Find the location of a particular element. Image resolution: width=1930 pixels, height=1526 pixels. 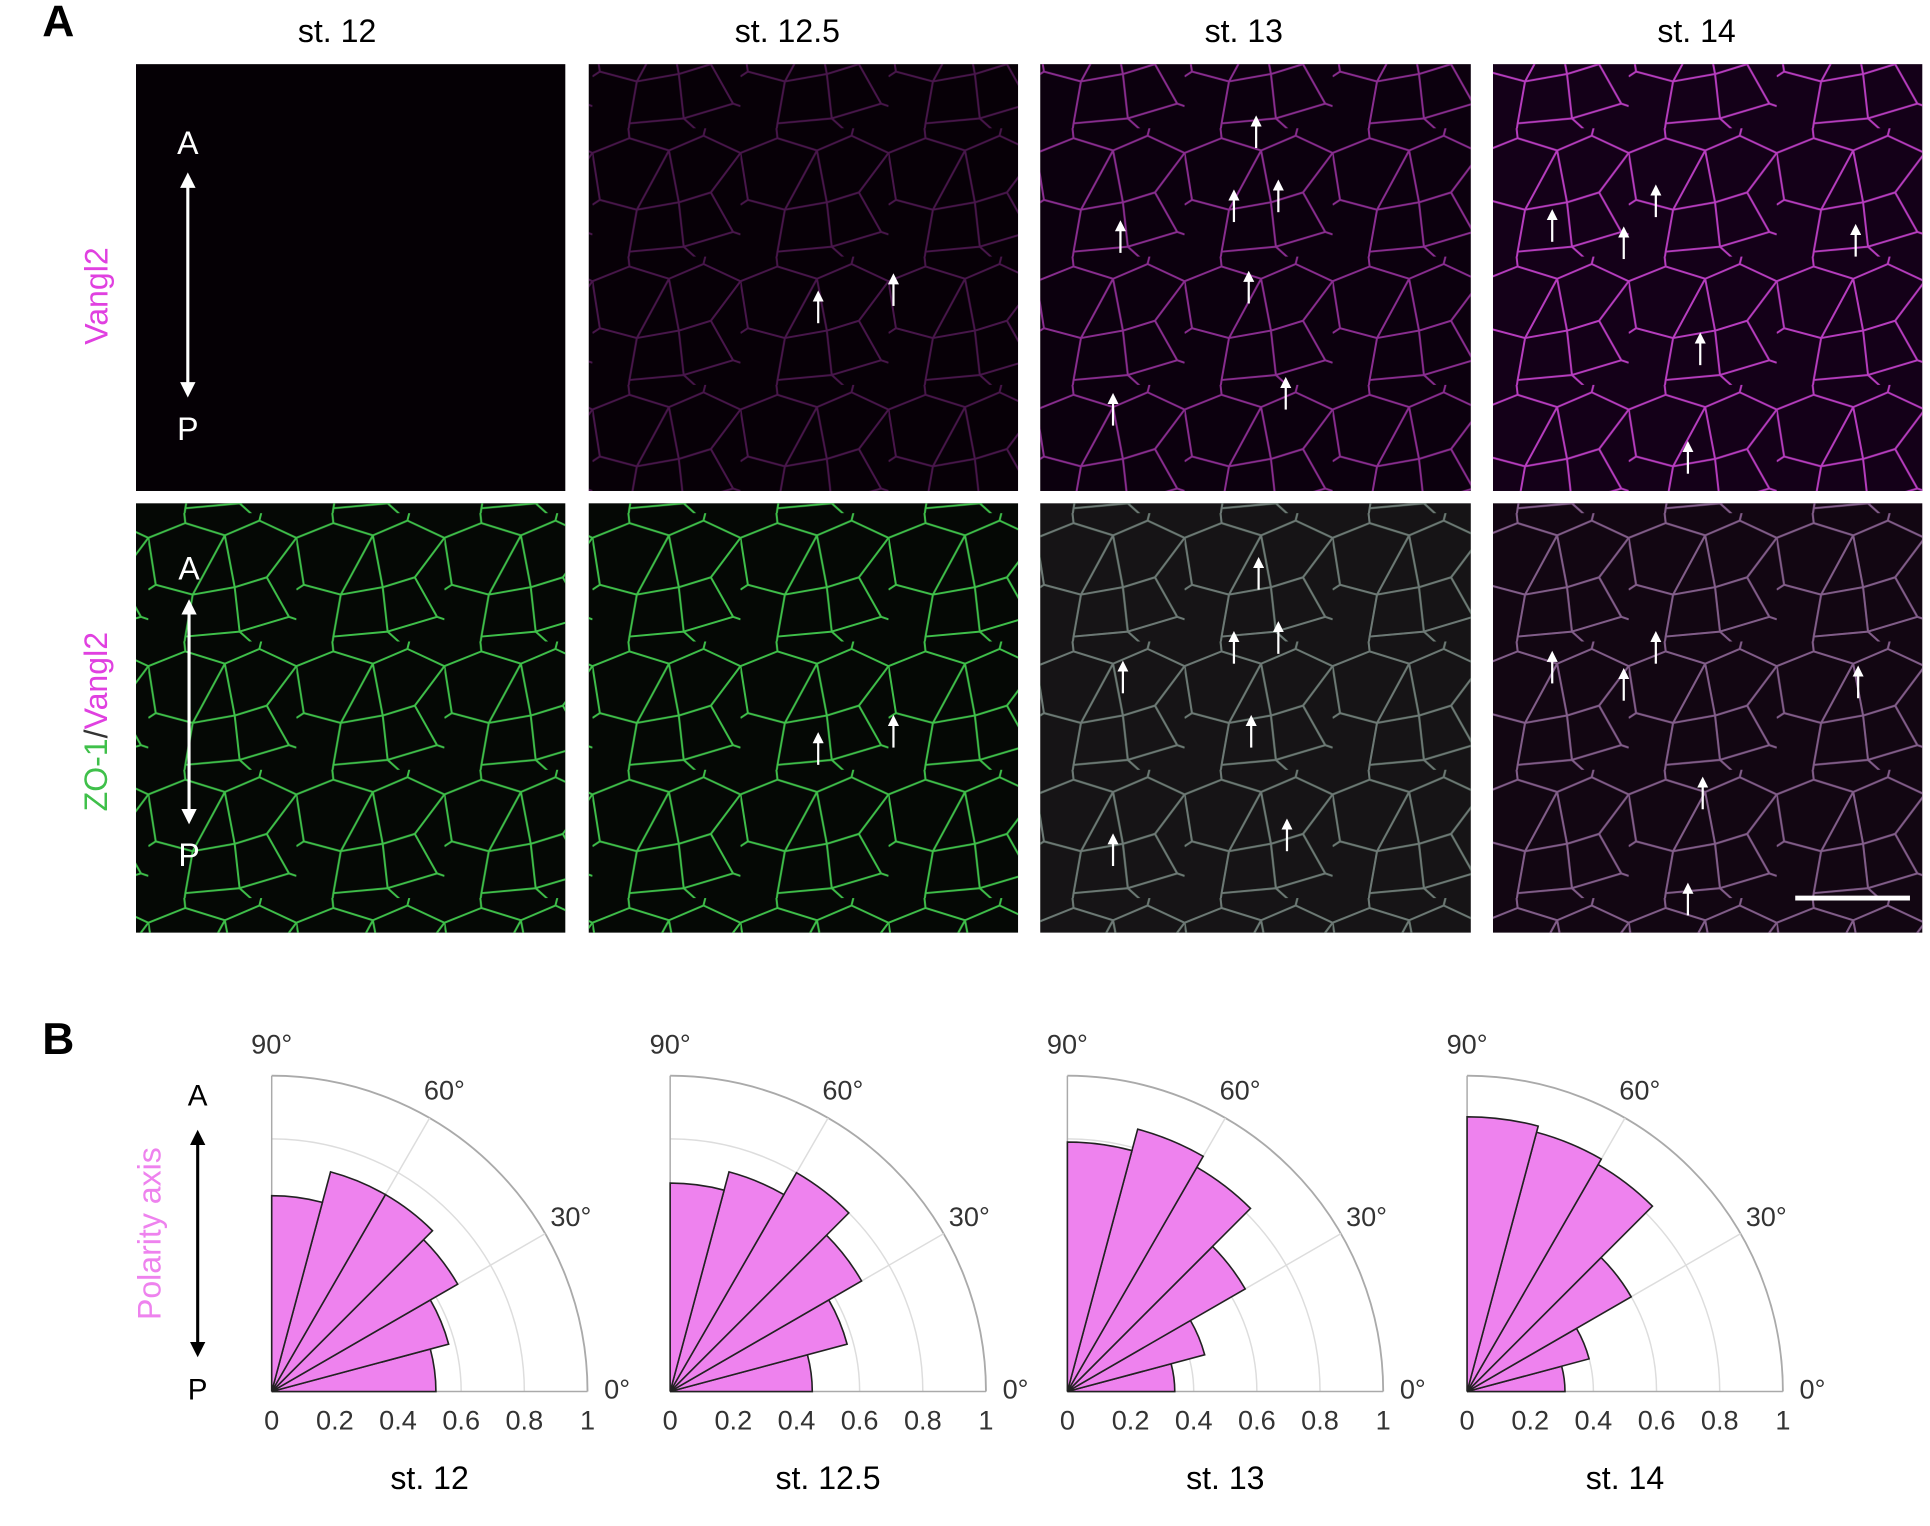

row-label: ZO-1/Vangl2 is located at coordinates (96, 721).